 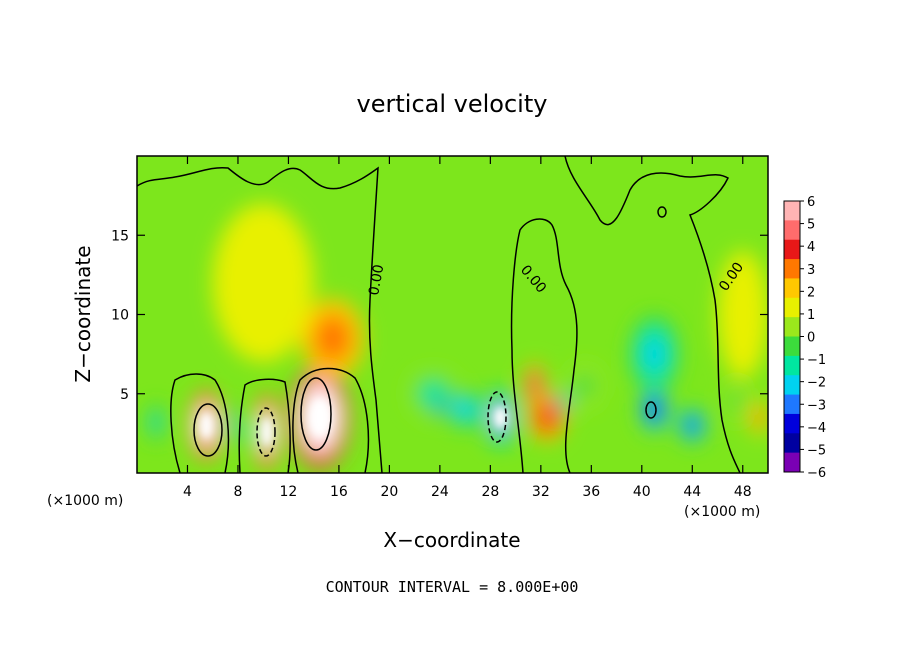 I want to click on colorbar: 6 5 4 3 2 1 0 −1 −2 −3 −4 −5 −6, so click(x=804, y=338).